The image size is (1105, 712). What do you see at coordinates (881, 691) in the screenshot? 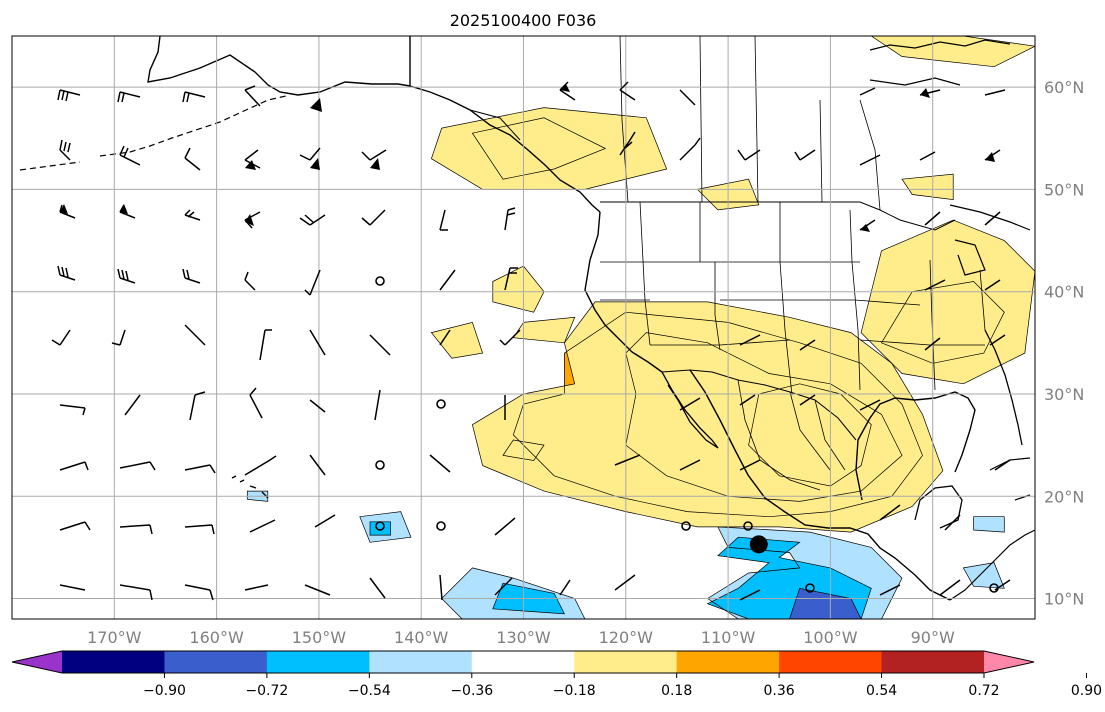
I see `colorbar-tick-label: 0.54` at bounding box center [881, 691].